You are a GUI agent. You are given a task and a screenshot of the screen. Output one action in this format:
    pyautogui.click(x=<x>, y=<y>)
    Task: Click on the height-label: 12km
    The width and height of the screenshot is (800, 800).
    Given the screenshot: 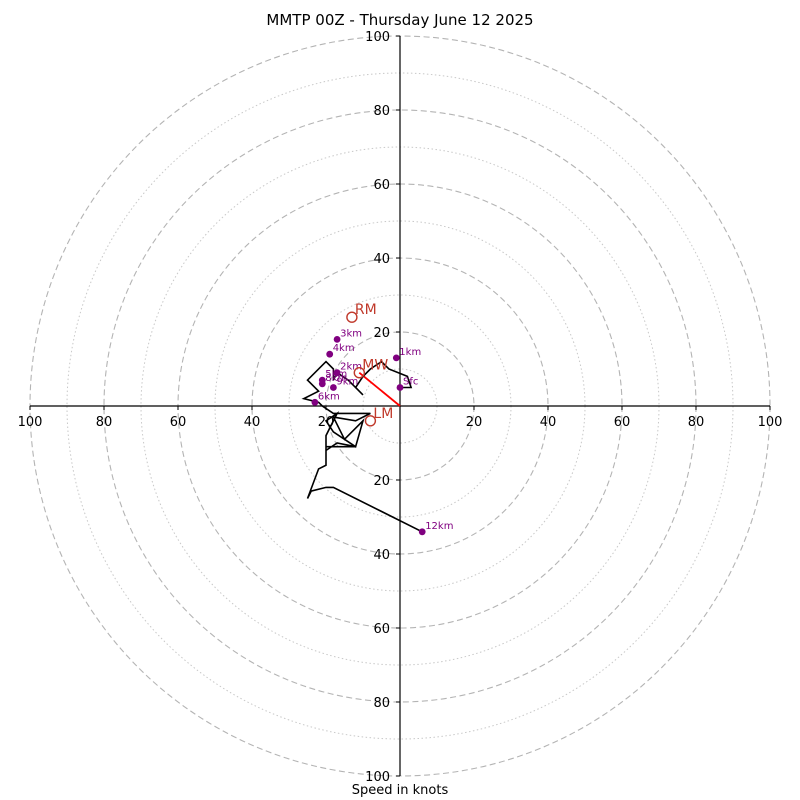 What is the action you would take?
    pyautogui.click(x=439, y=526)
    